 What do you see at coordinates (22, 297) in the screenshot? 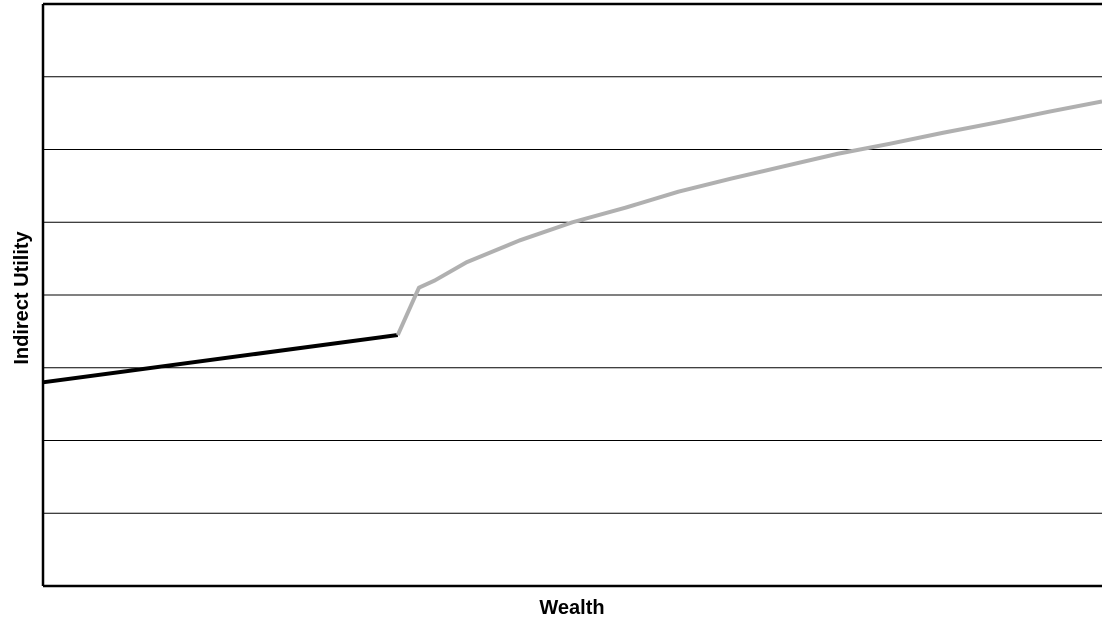
I see `y-axis-label: Indirect Utility` at bounding box center [22, 297].